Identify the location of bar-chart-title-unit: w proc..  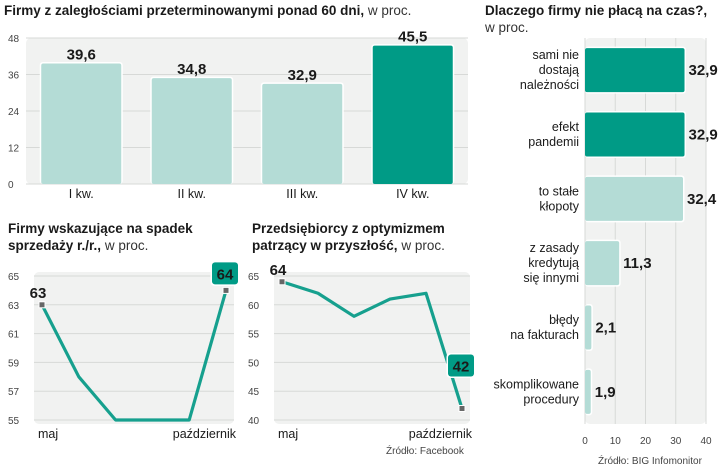
(389, 10).